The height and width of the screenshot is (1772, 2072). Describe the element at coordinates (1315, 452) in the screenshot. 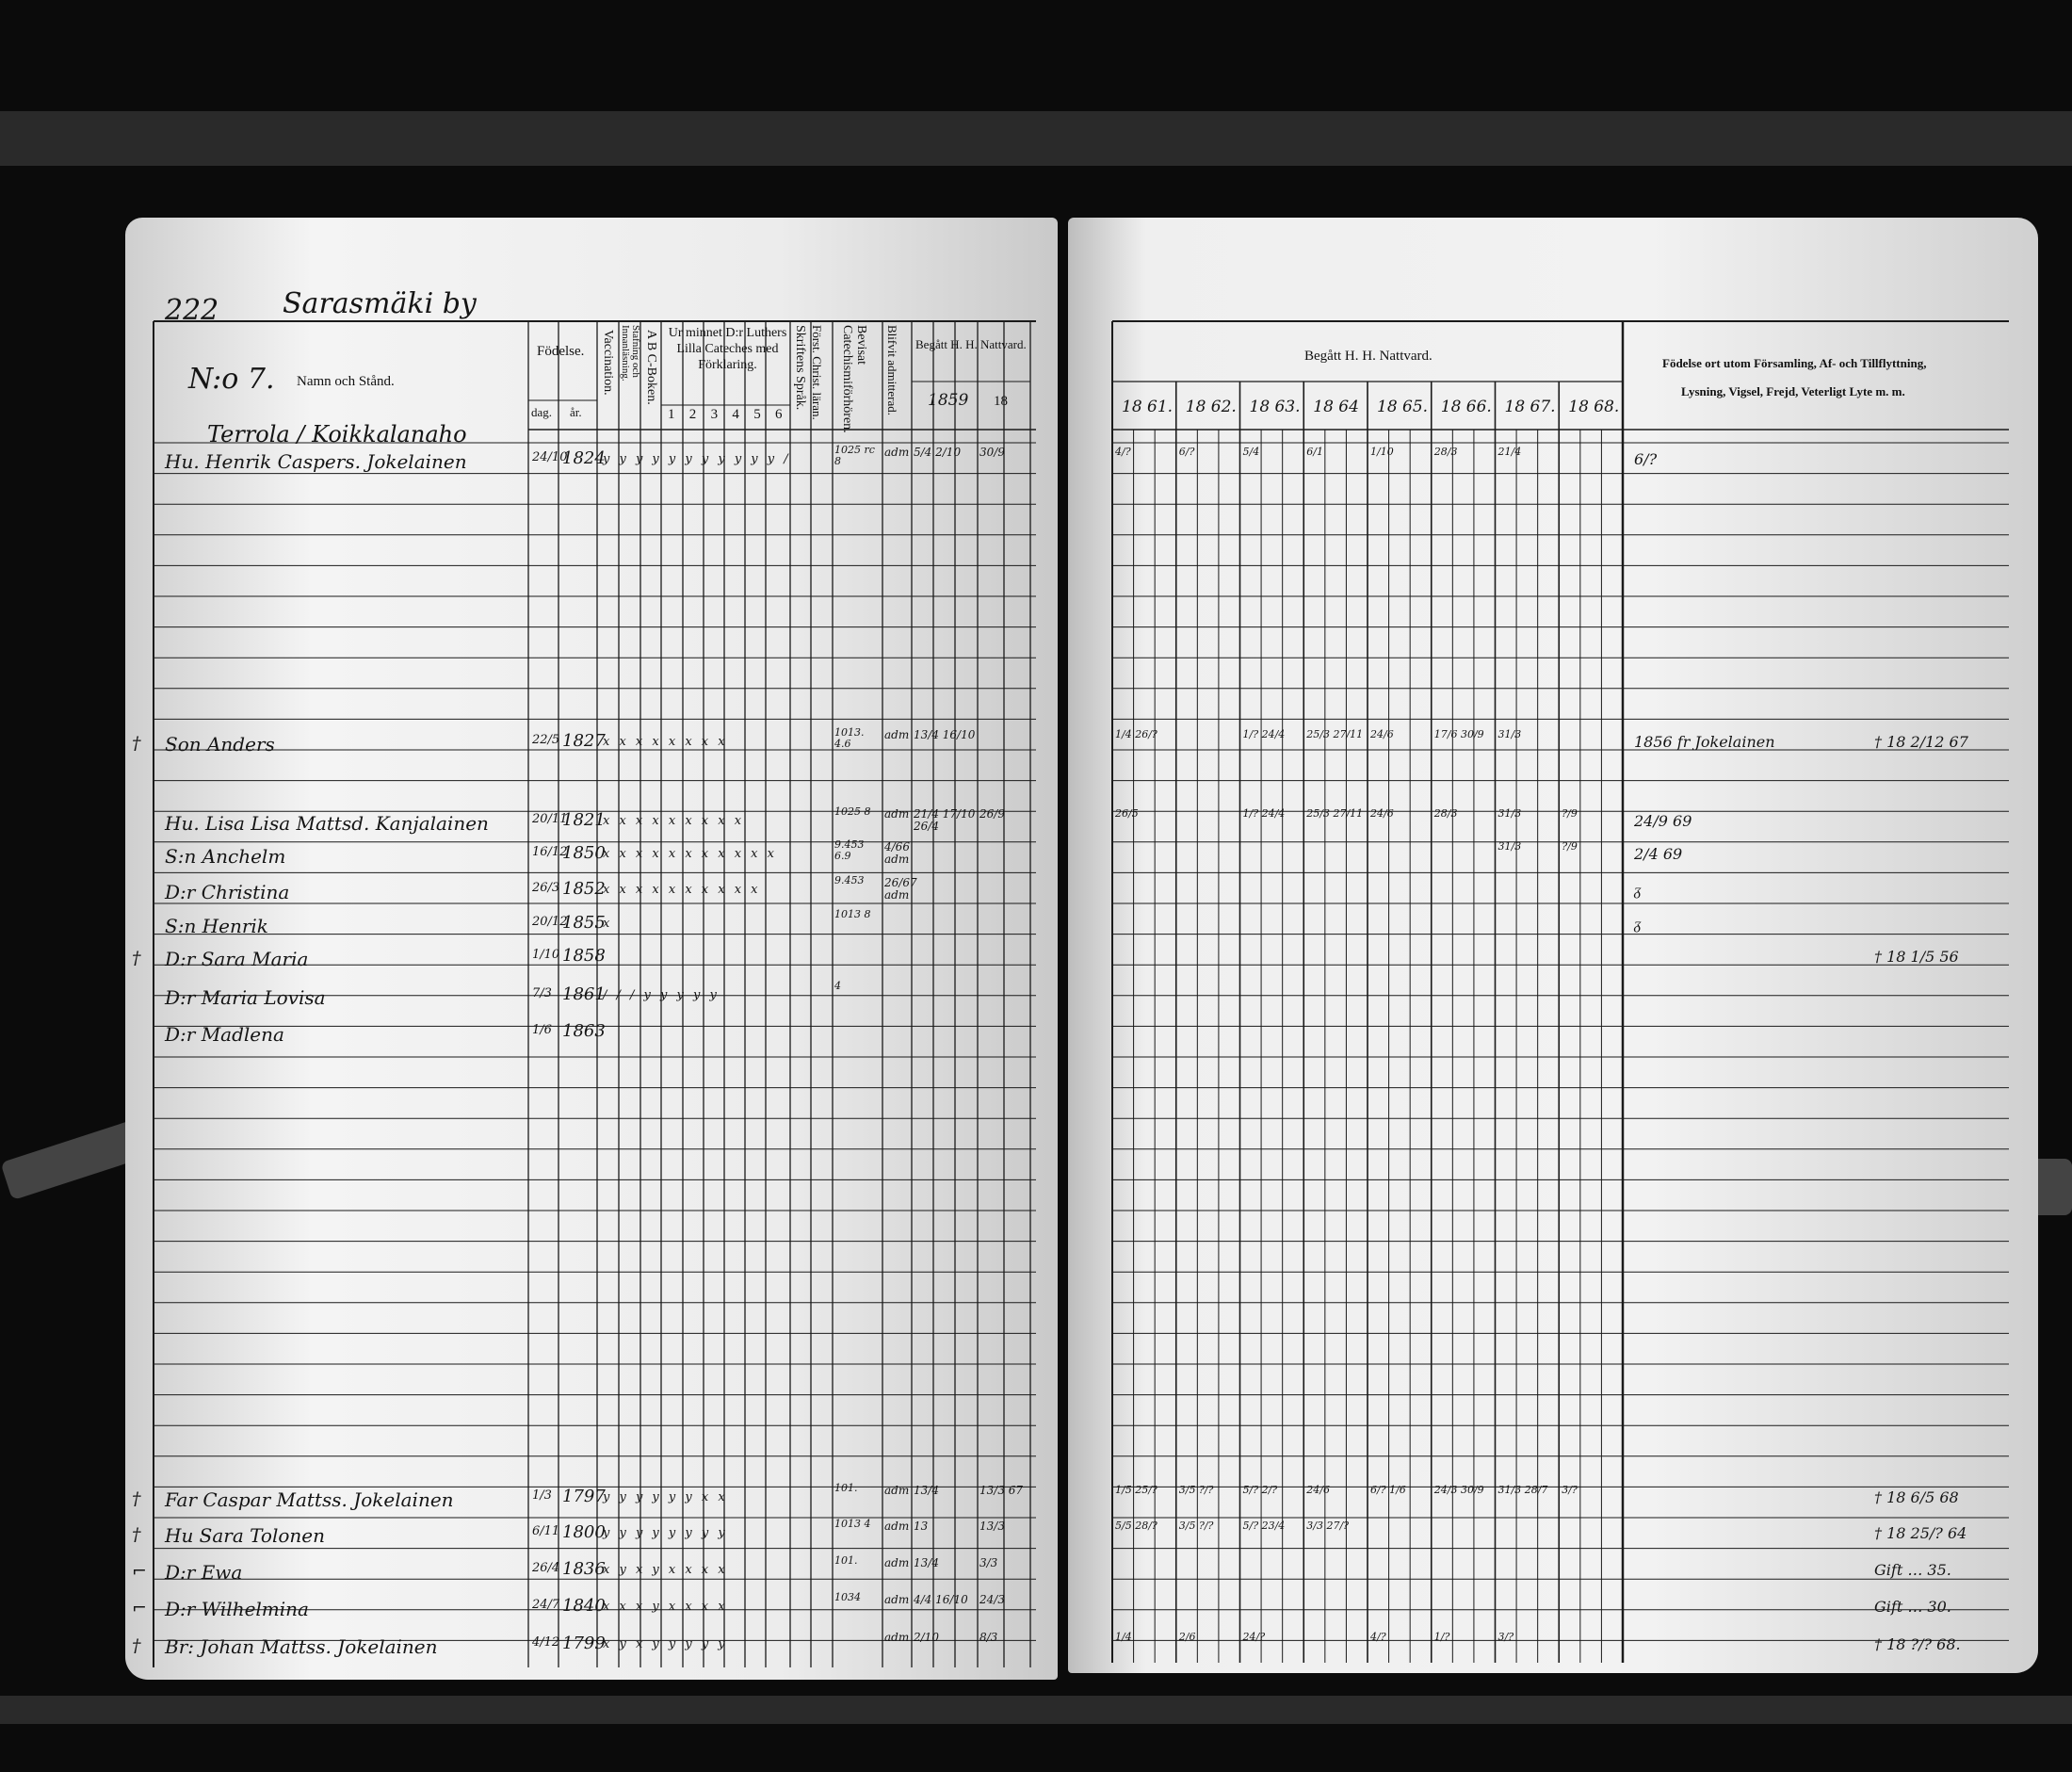

I see `communion-date: 6/1` at that location.